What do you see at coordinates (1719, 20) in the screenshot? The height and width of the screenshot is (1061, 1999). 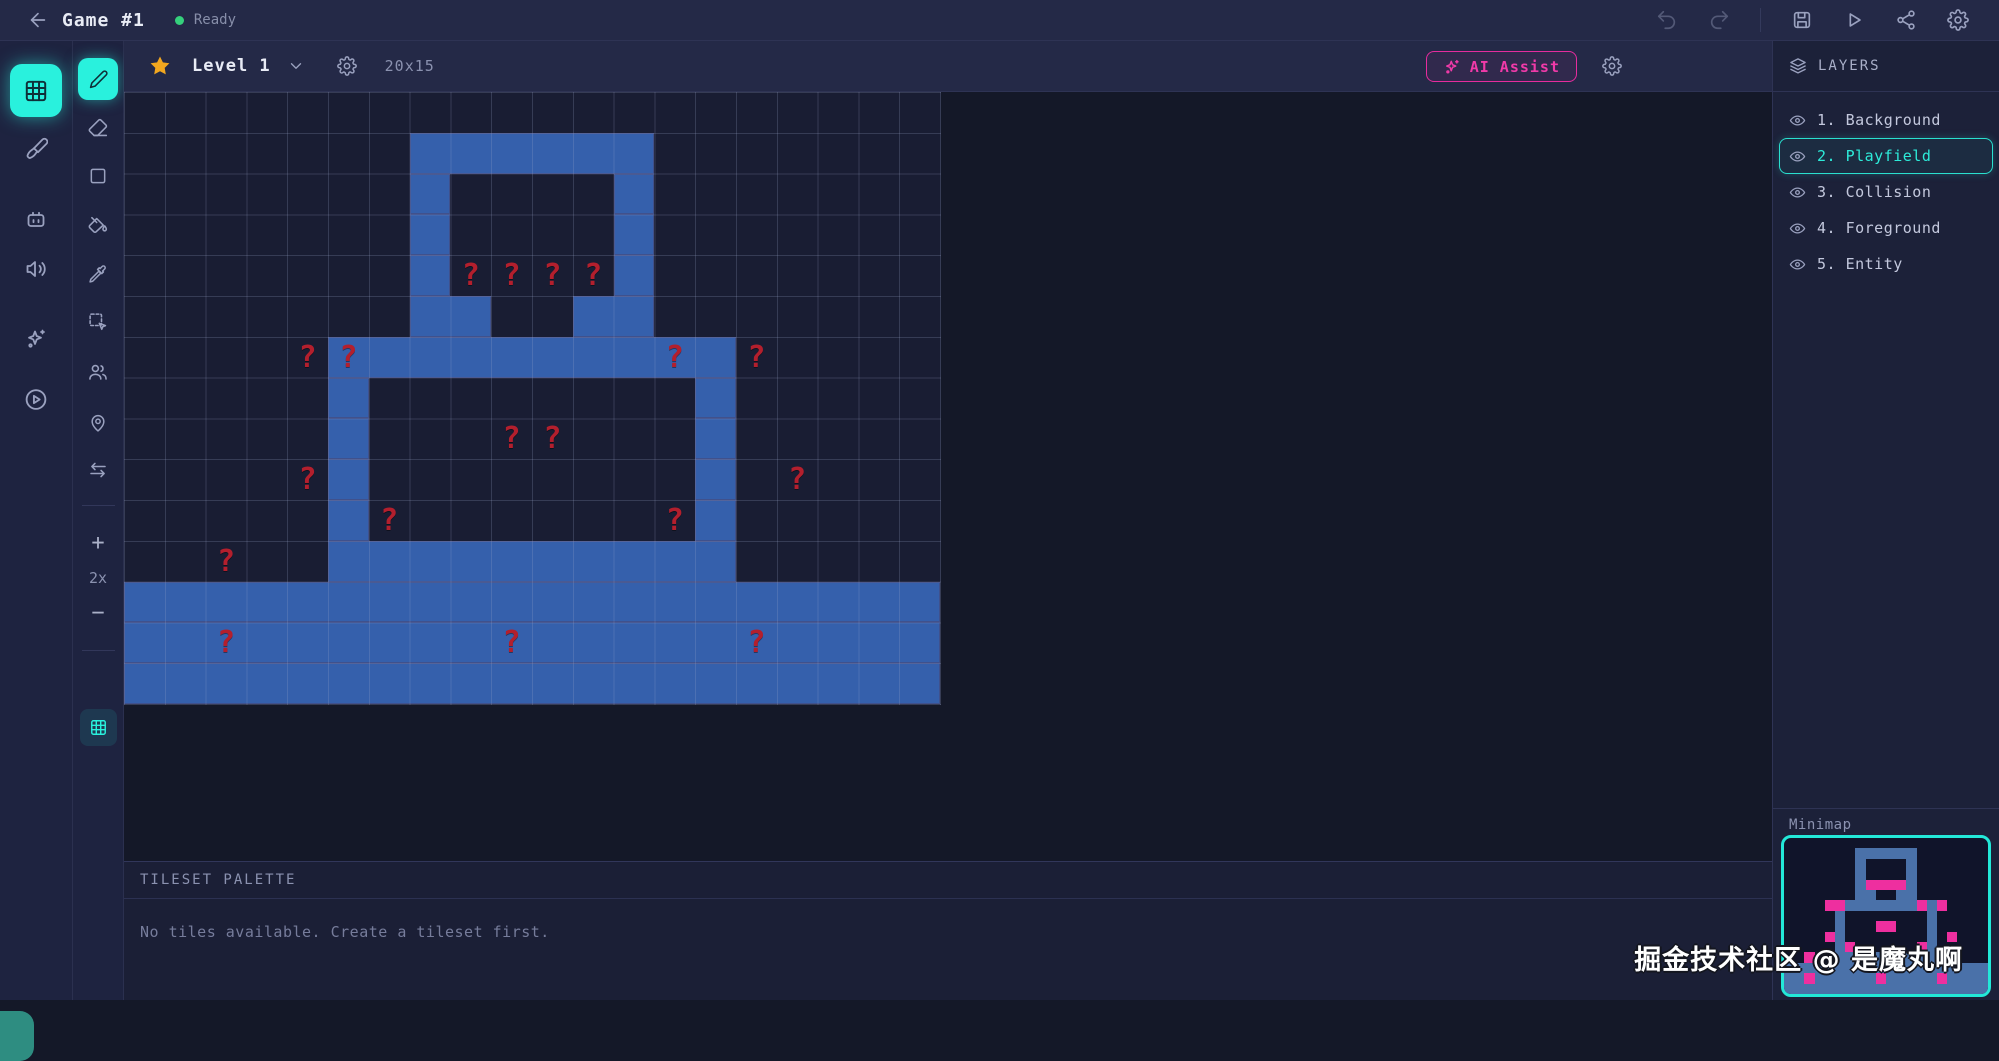 I see `redo-icon` at bounding box center [1719, 20].